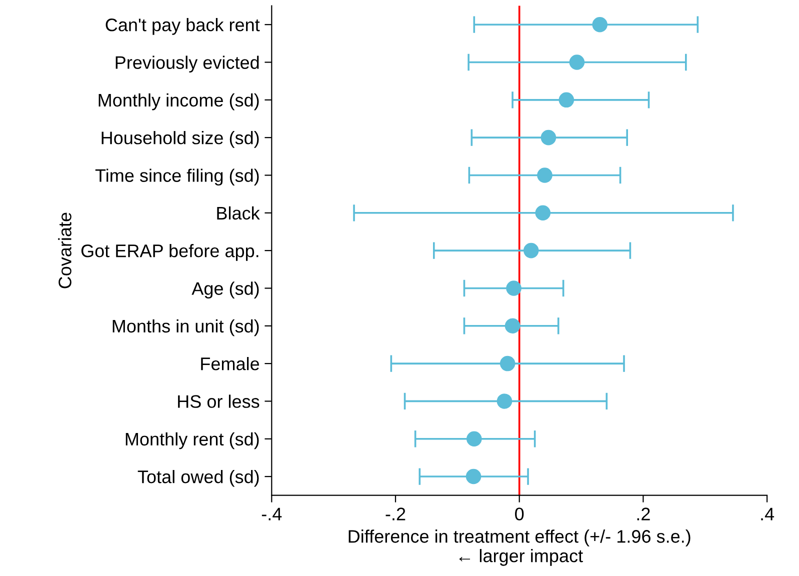  I want to click on y-tick-label: Monthly rent (sd), so click(192, 441).